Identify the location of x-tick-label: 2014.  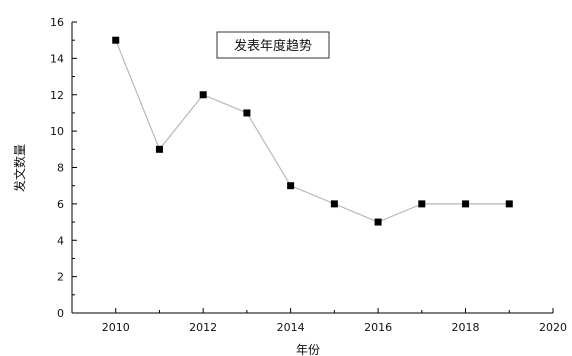
(291, 327).